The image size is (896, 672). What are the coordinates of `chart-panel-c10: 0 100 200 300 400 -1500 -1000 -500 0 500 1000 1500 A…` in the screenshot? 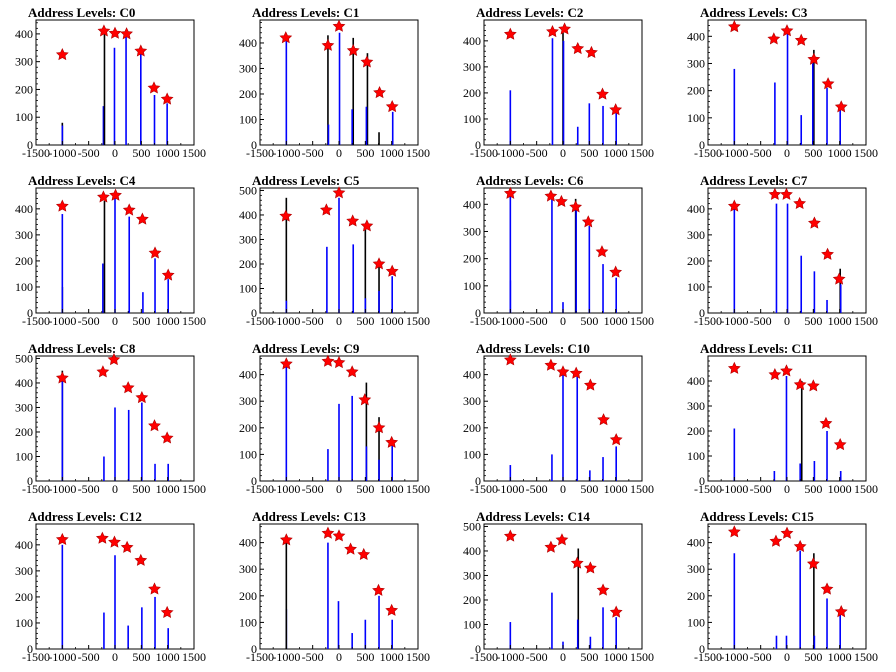 It's located at (560, 420).